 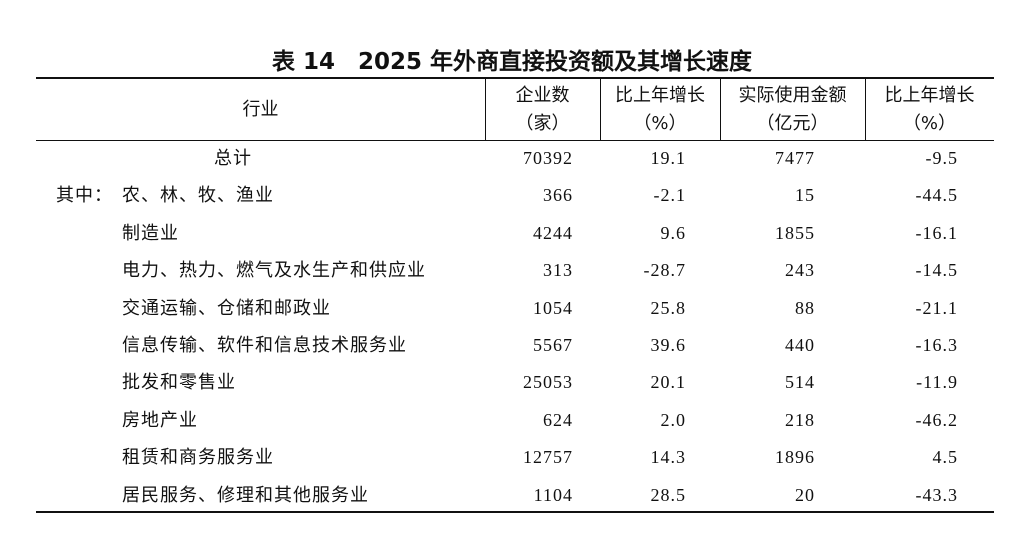 I want to click on value-cell: -9.5, so click(x=941, y=158).